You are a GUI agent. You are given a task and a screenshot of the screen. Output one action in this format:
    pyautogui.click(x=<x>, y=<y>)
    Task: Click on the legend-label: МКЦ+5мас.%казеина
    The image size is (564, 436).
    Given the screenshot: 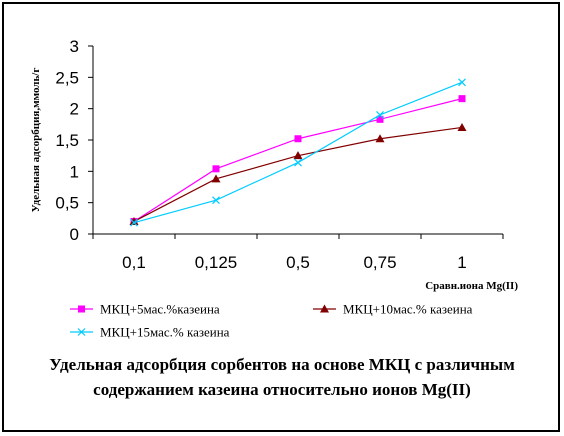 What is the action you would take?
    pyautogui.click(x=160, y=309)
    